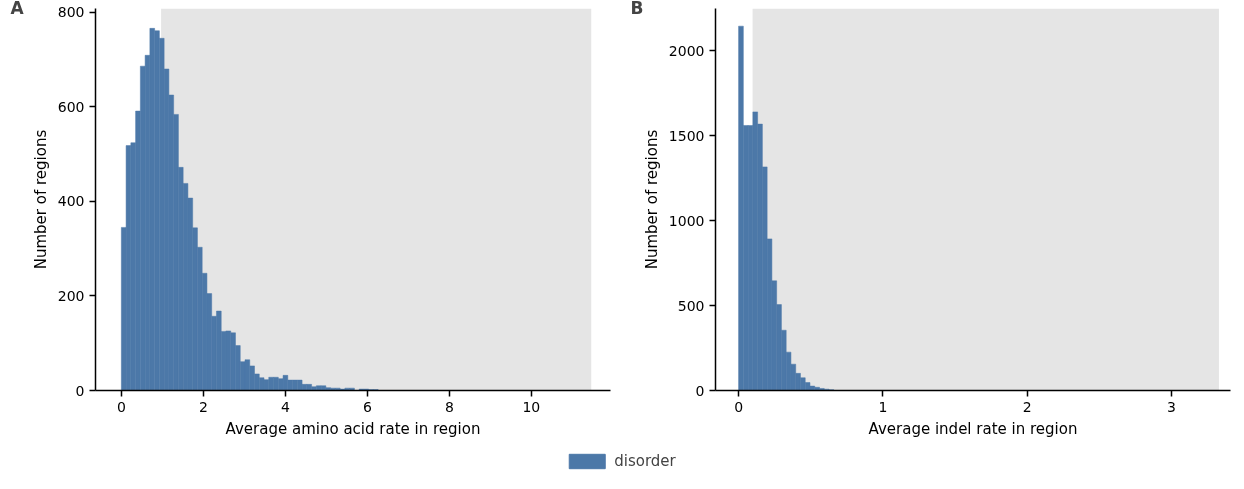 Image resolution: width=1244 pixels, height=489 pixels. I want to click on x-tick-label: 6, so click(367, 406).